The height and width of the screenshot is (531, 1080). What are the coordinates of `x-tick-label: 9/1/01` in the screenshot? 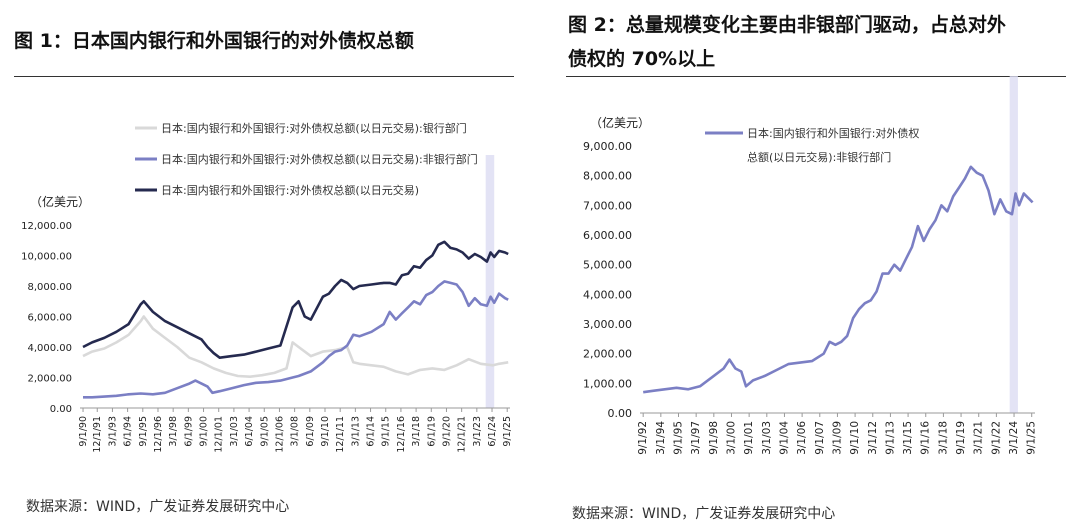 It's located at (749, 438).